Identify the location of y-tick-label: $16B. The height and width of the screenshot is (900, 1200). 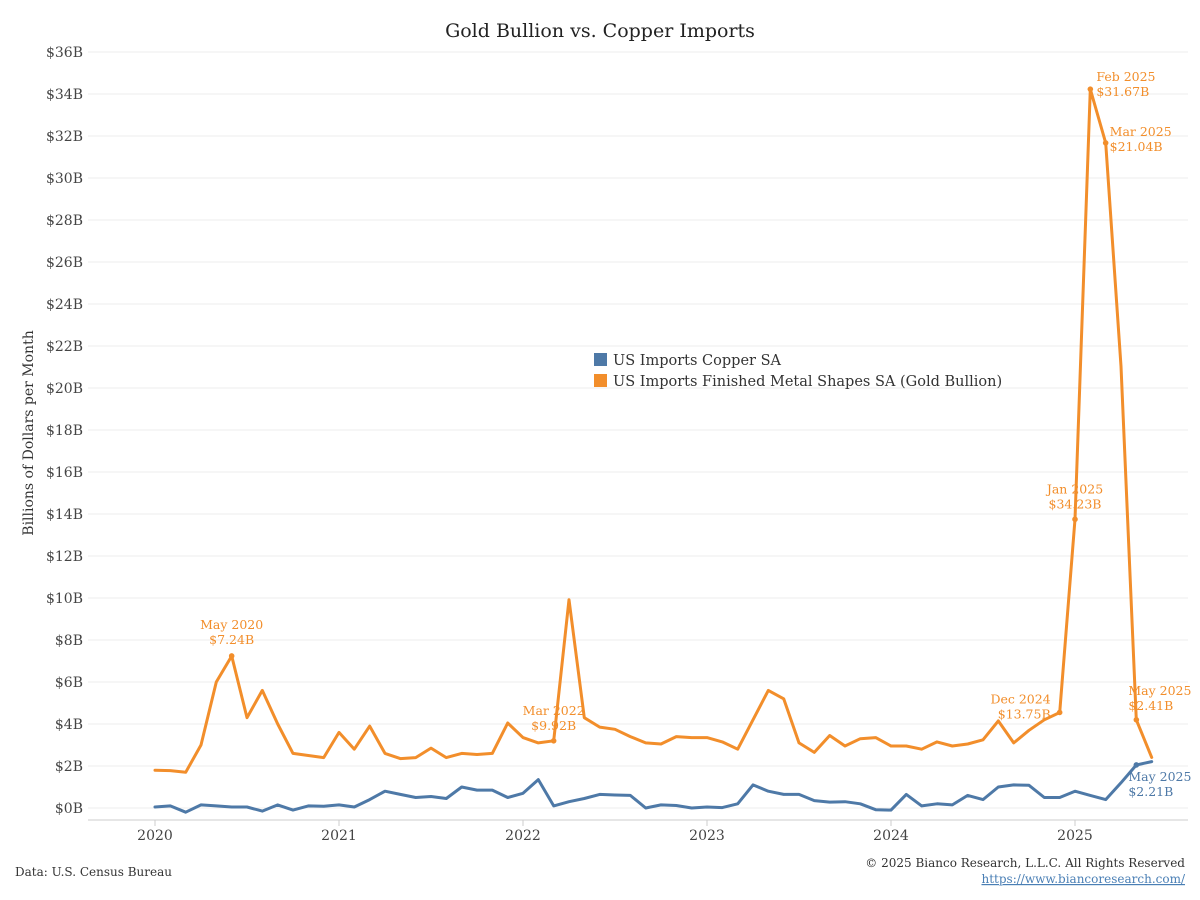
(64, 473).